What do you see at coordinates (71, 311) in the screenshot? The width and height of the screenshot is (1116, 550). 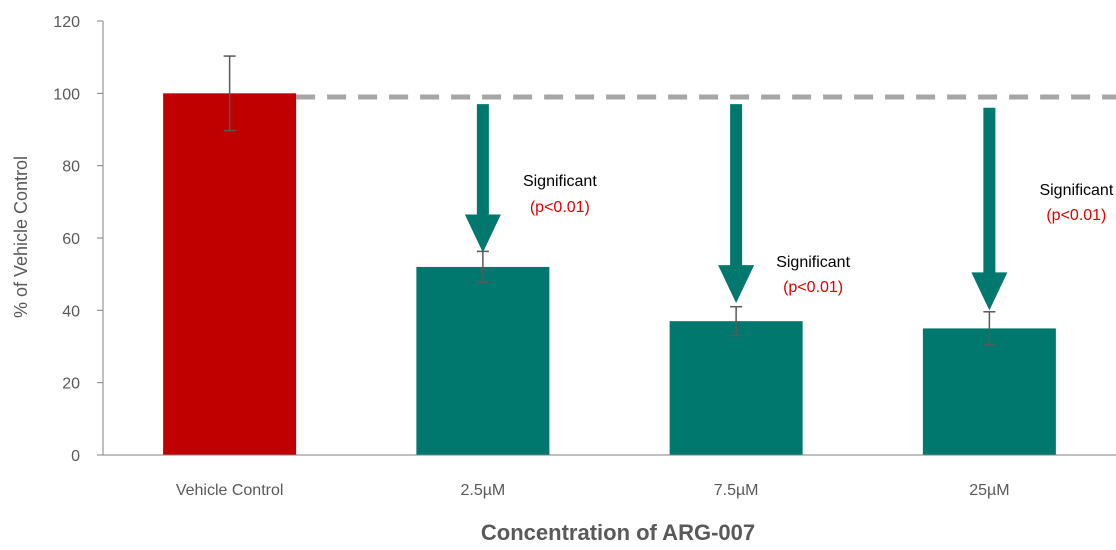 I see `y-tick-label: 40` at bounding box center [71, 311].